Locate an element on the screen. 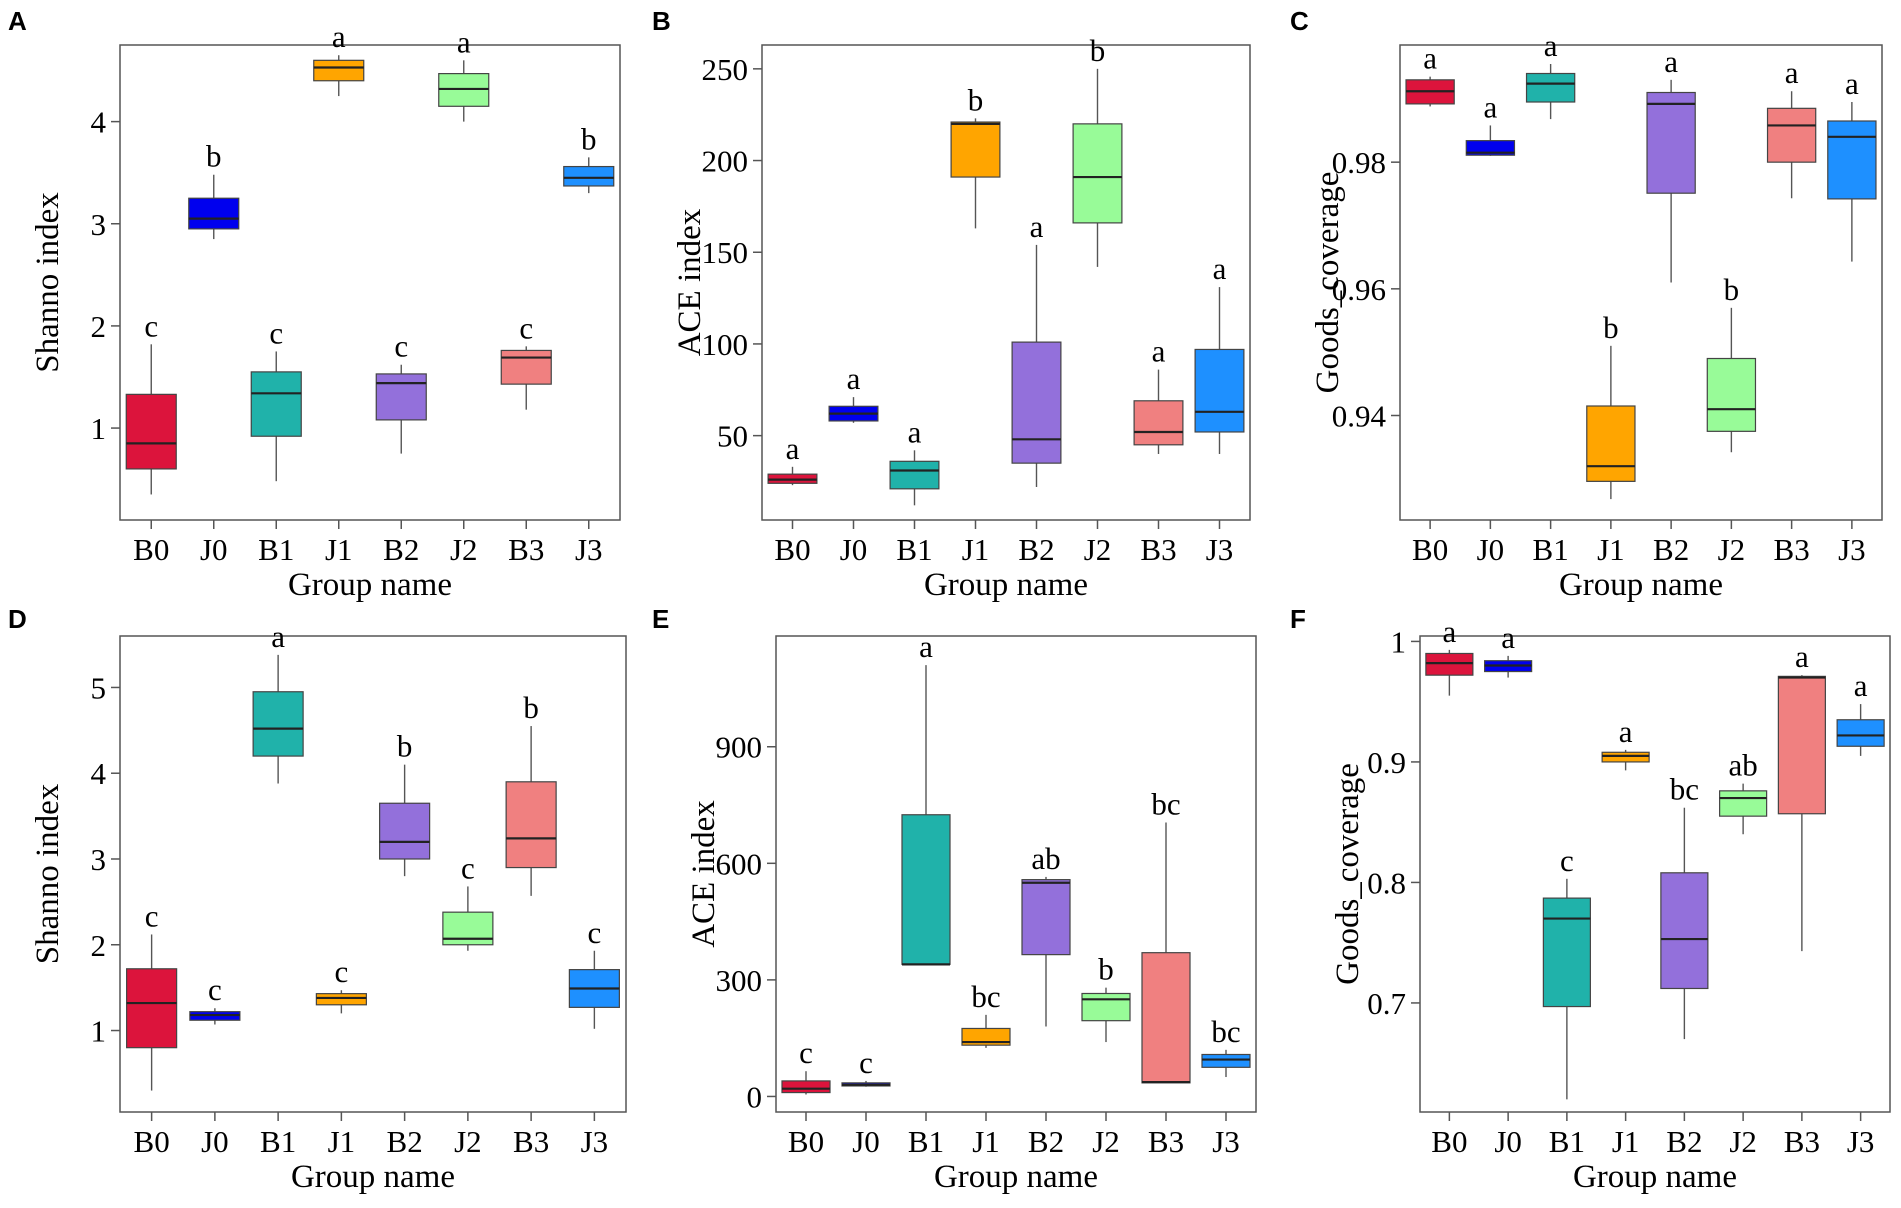  box-b3: c is located at coordinates (526, 360).